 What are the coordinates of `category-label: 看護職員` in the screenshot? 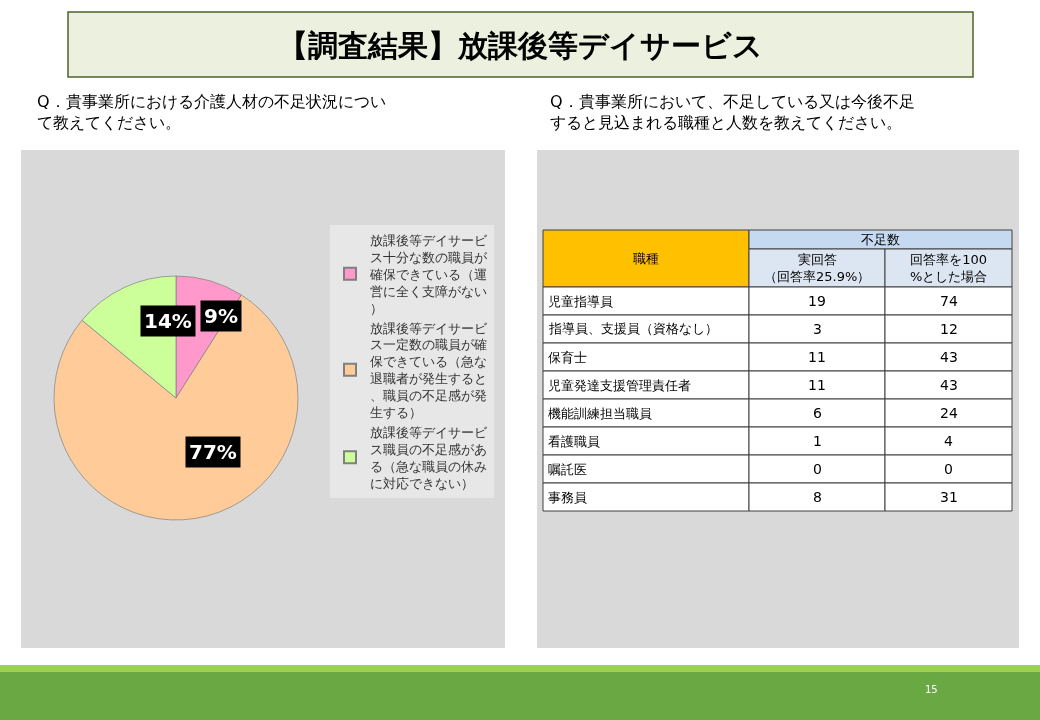 It's located at (574, 441).